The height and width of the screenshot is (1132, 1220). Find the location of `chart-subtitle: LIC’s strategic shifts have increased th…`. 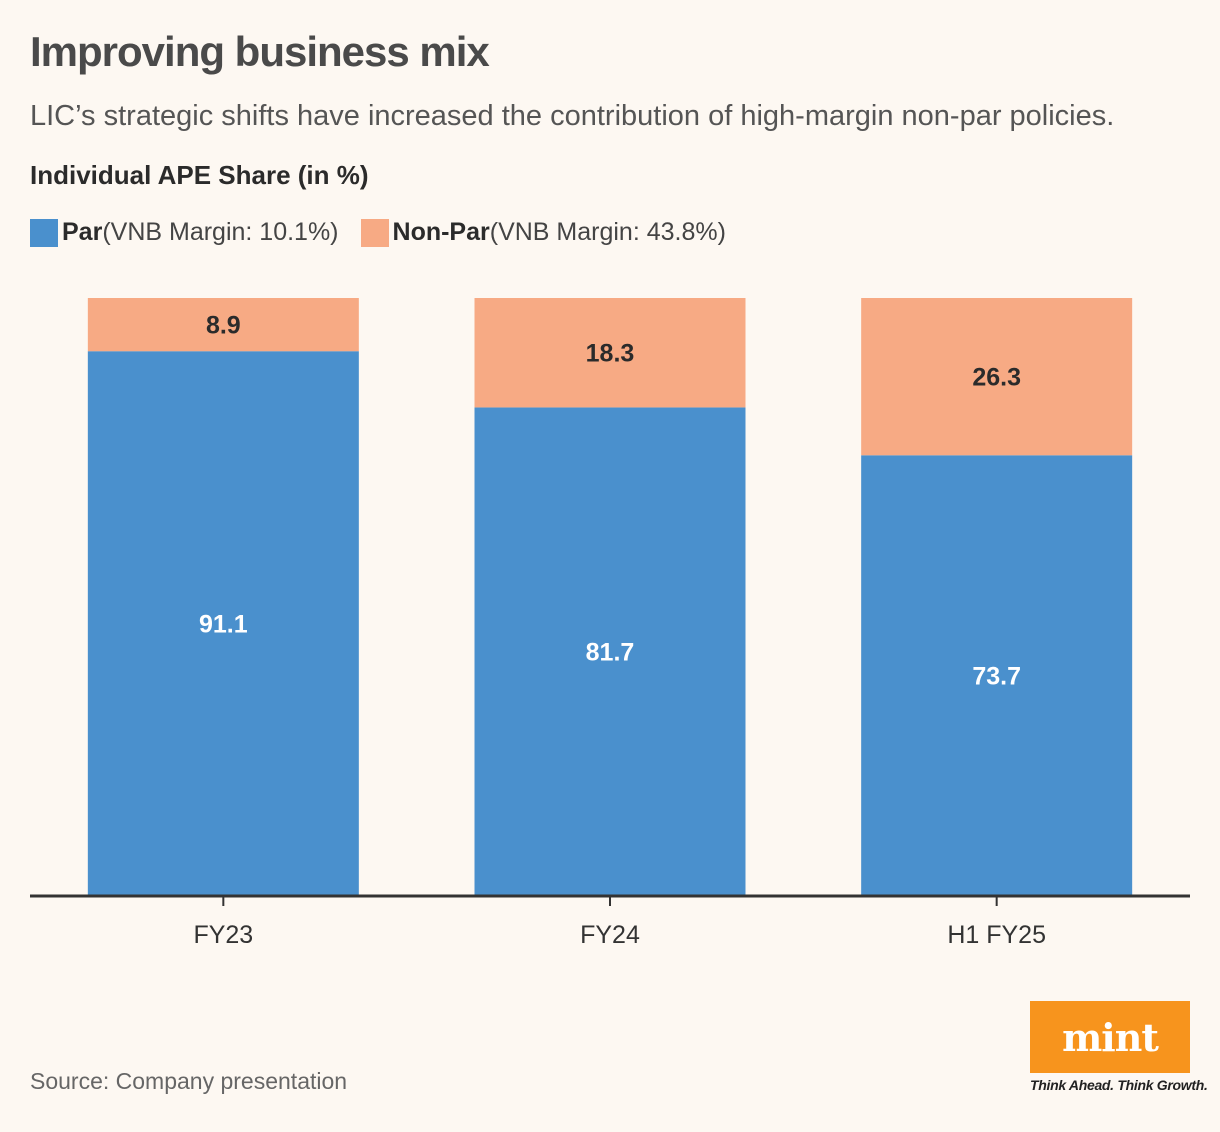

chart-subtitle: LIC’s strategic shifts have increased th… is located at coordinates (572, 116).